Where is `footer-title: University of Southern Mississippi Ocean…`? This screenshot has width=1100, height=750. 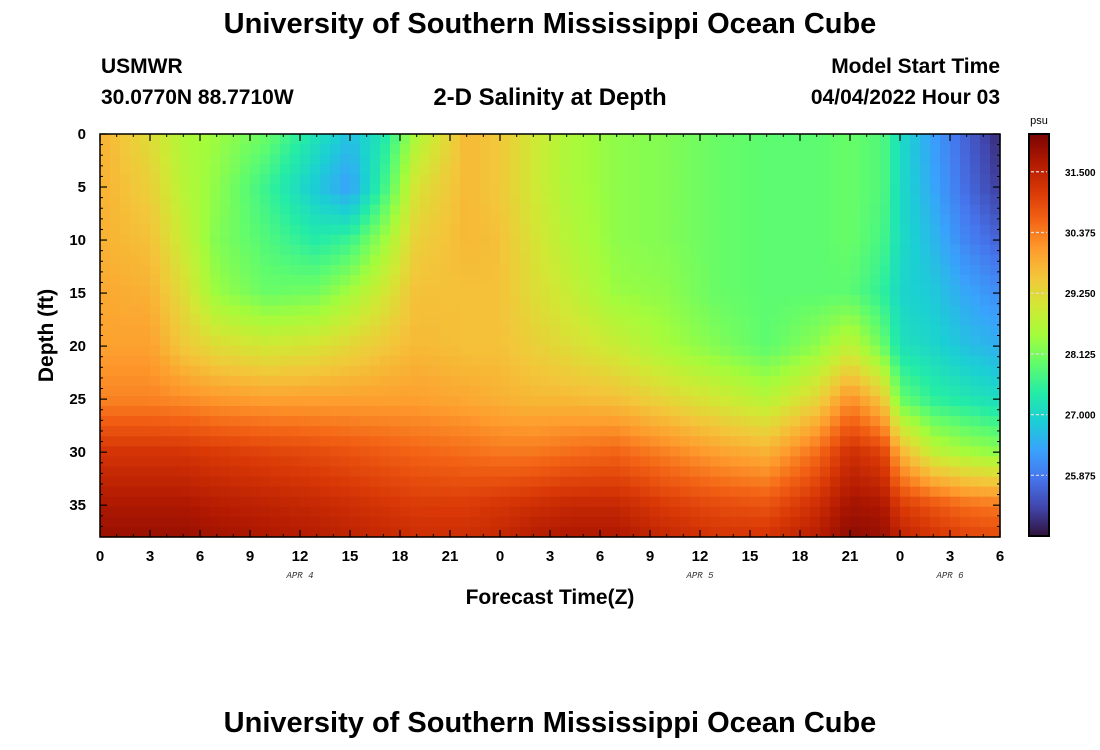 footer-title: University of Southern Mississippi Ocean… is located at coordinates (550, 723).